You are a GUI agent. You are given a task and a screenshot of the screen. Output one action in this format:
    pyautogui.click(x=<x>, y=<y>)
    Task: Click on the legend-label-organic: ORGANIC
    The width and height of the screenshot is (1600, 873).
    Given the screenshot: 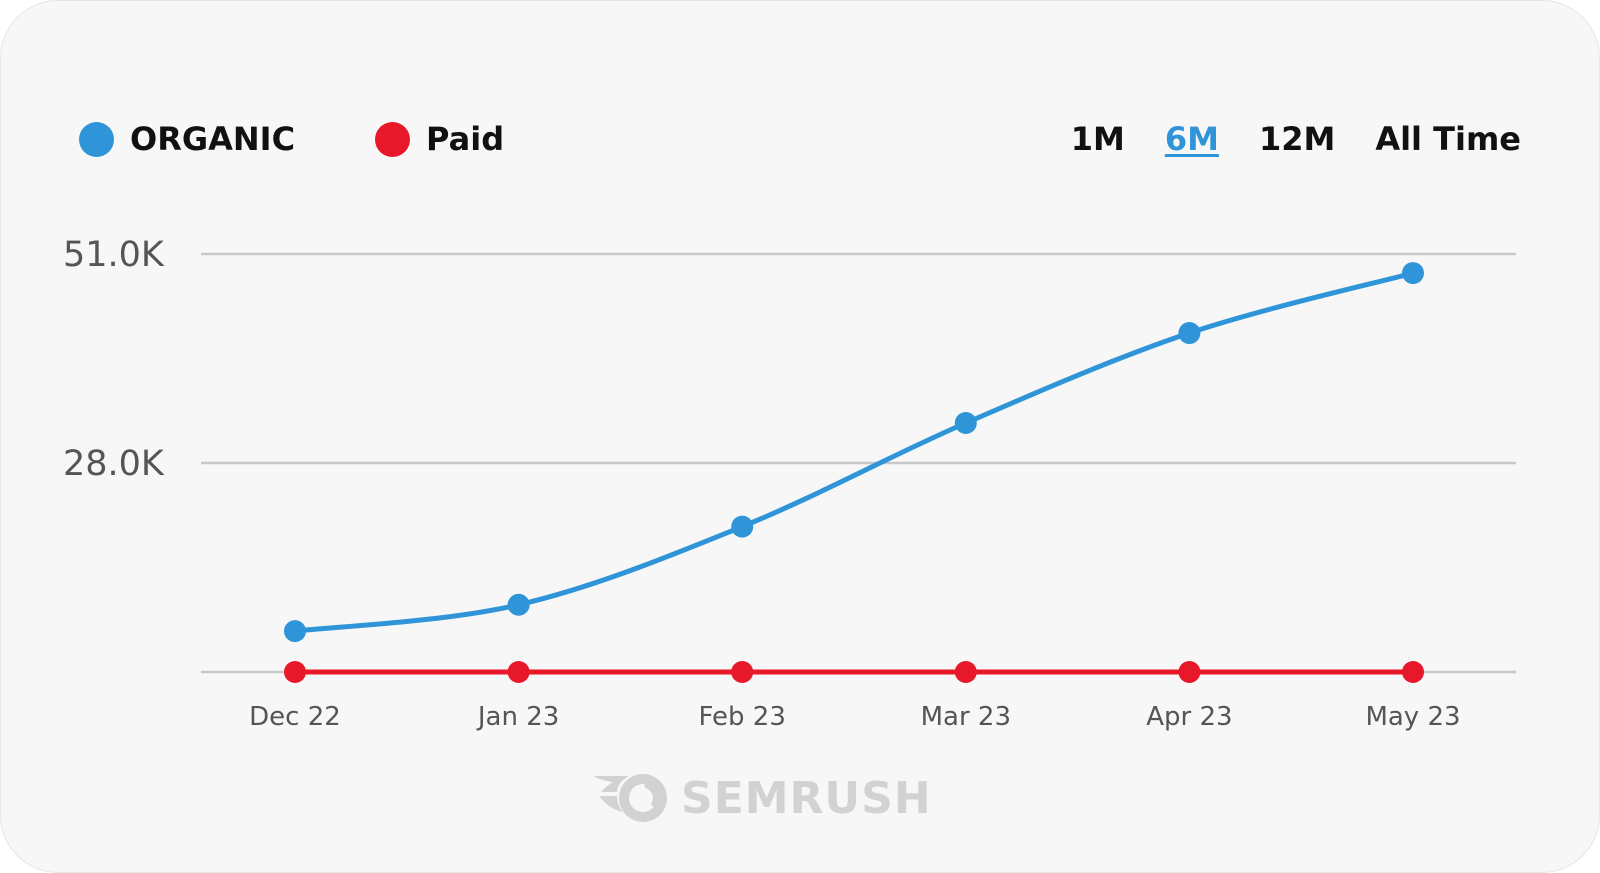 What is the action you would take?
    pyautogui.click(x=213, y=139)
    